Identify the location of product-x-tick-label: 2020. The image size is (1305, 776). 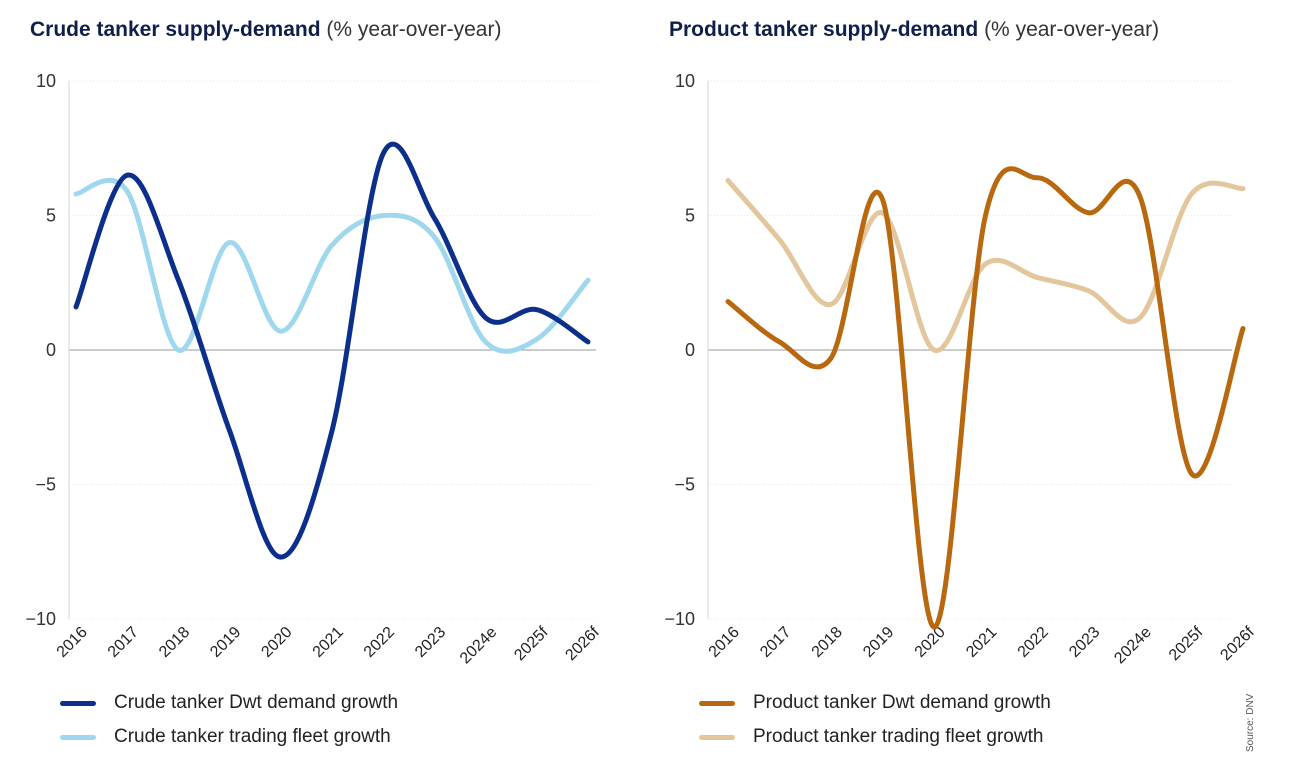
(930, 642).